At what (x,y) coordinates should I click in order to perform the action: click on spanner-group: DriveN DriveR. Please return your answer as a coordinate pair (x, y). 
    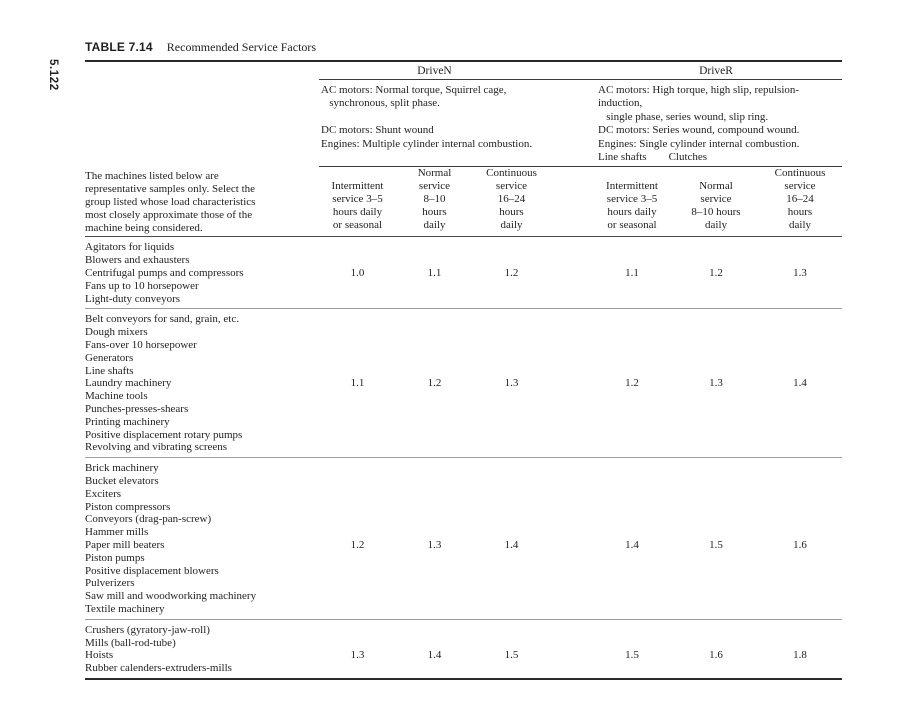
    Looking at the image, I should click on (580, 71).